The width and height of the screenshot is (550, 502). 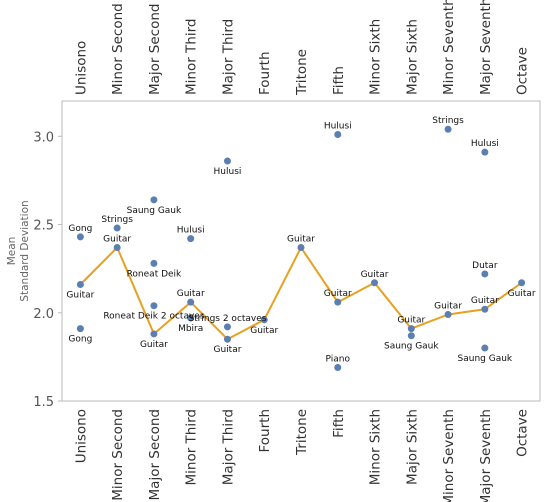 I want to click on top-category-label: Major Second, so click(x=155, y=49).